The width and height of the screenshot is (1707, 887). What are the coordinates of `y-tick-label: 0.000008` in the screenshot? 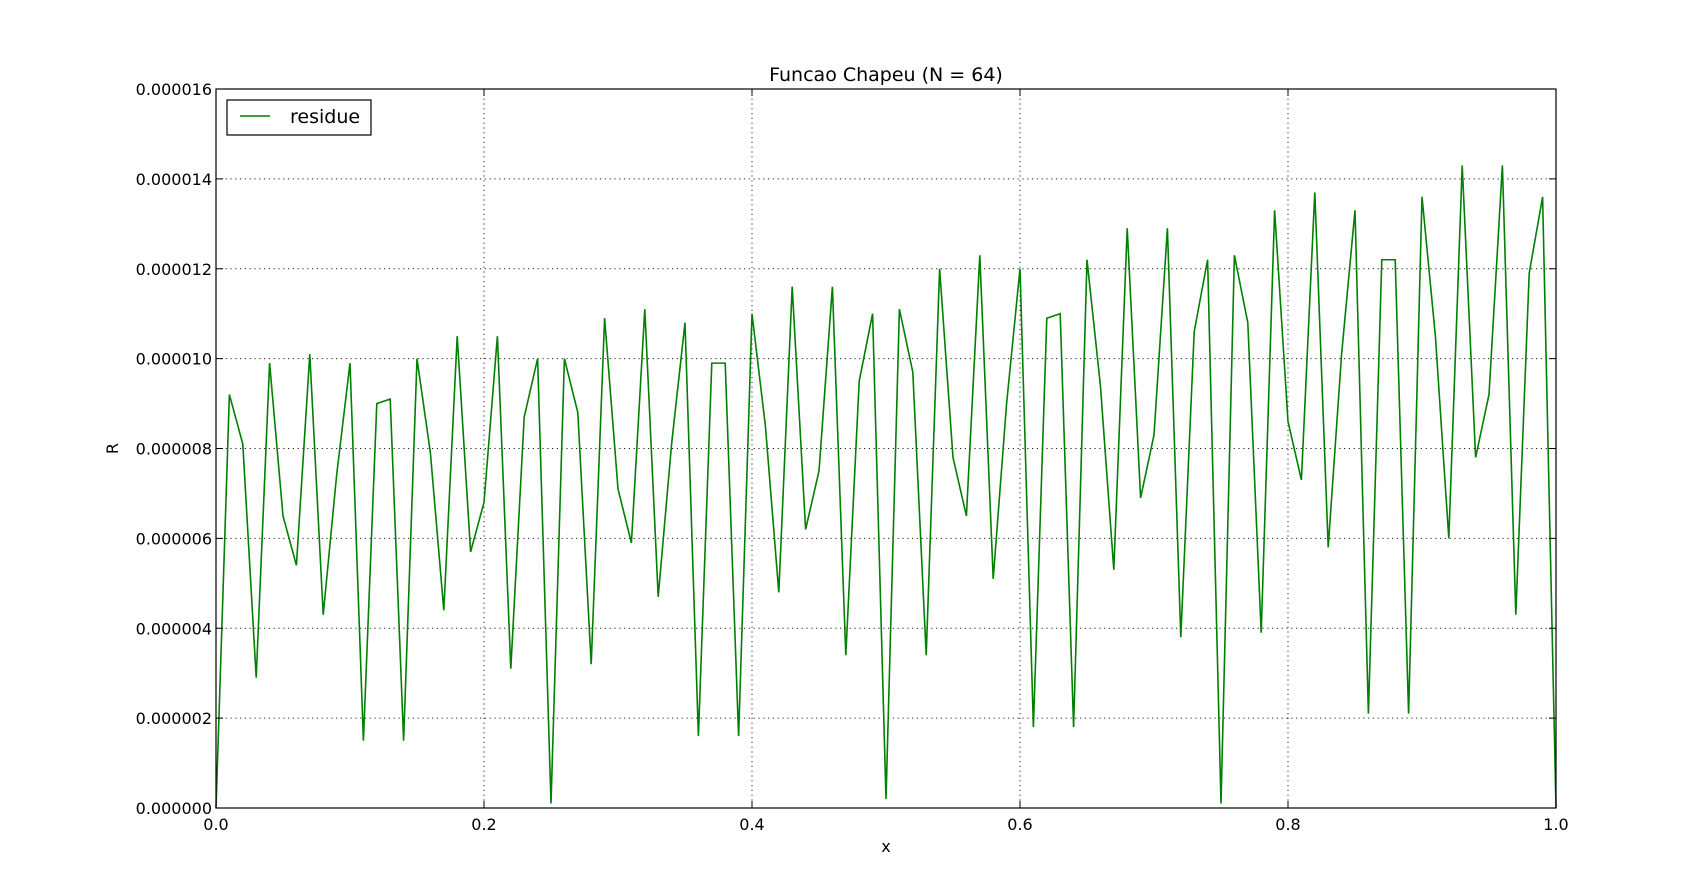 It's located at (174, 449).